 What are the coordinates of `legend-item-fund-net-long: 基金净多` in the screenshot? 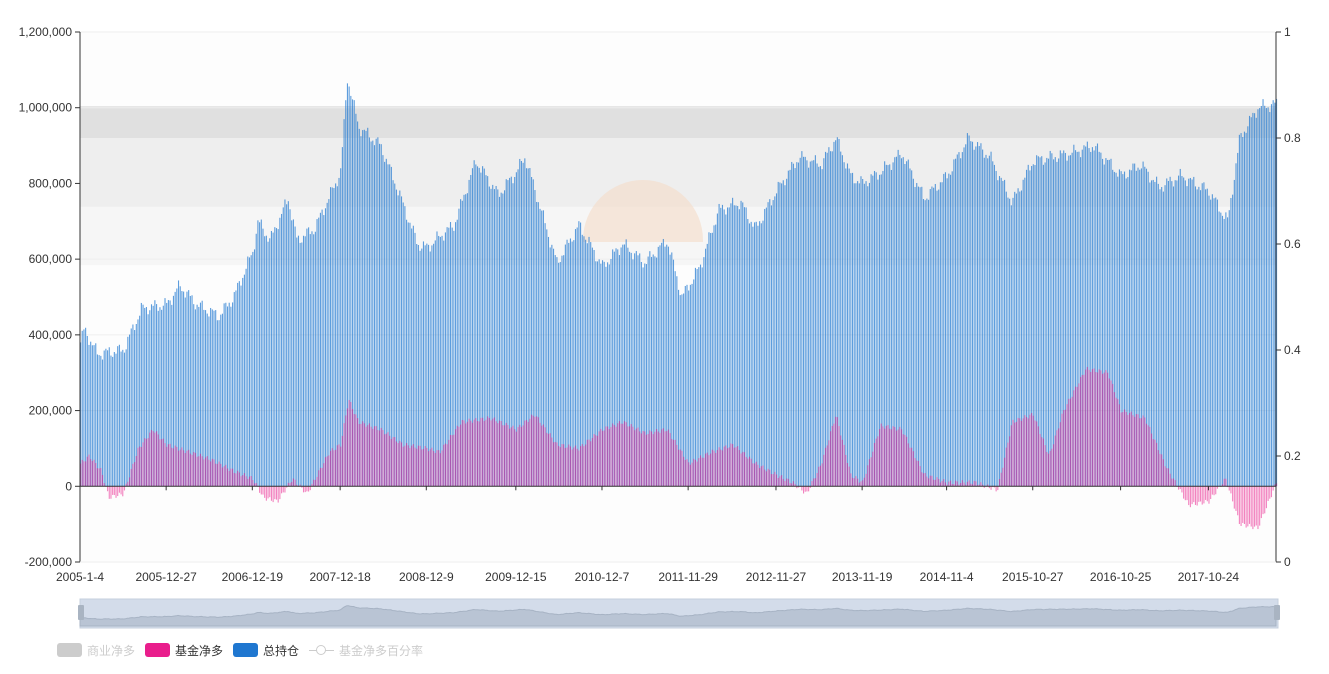 It's located at (184, 650).